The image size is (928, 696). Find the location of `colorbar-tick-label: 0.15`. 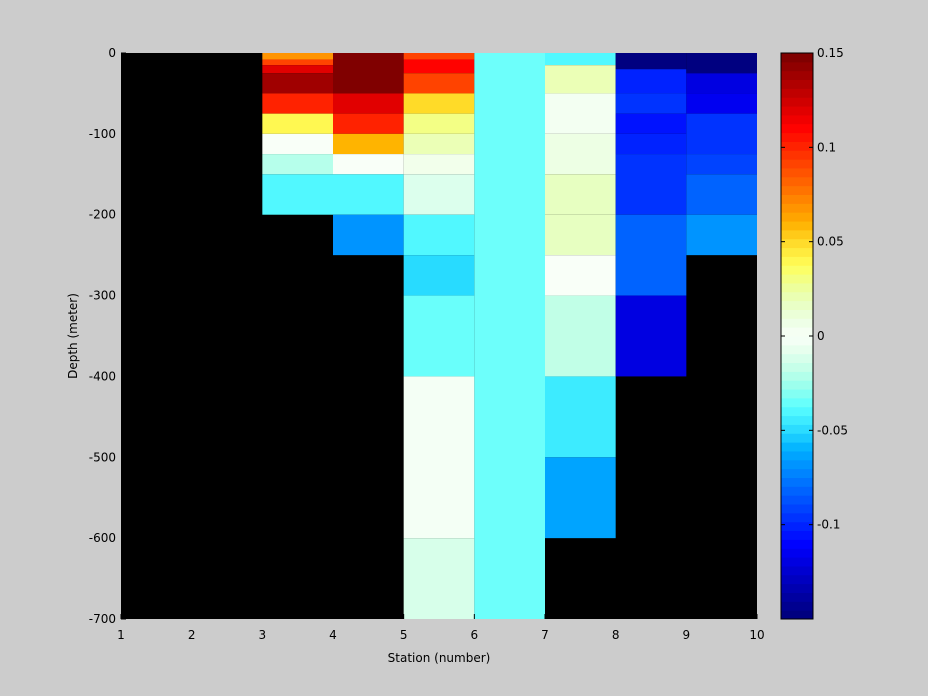

colorbar-tick-label: 0.15 is located at coordinates (830, 53).